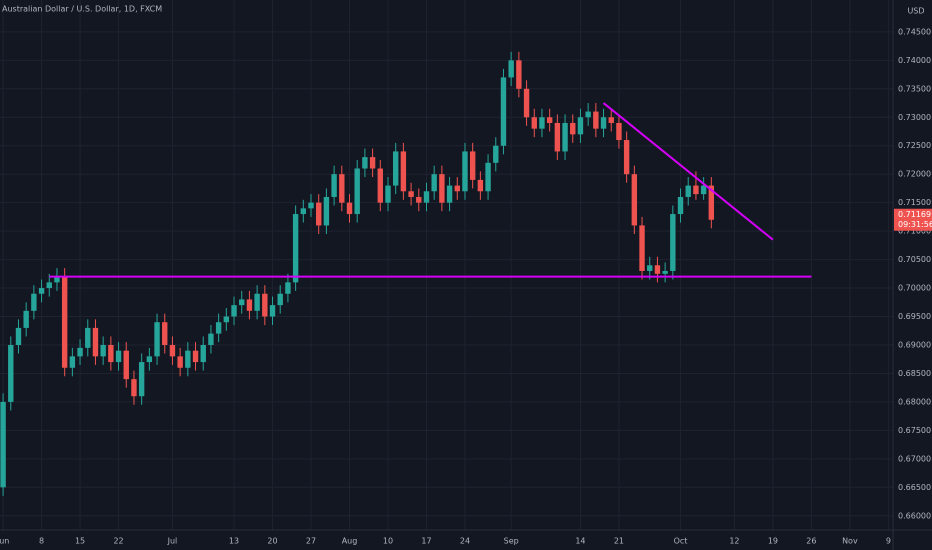 The width and height of the screenshot is (932, 550). I want to click on y-tick-label: 0.68000, so click(914, 401).